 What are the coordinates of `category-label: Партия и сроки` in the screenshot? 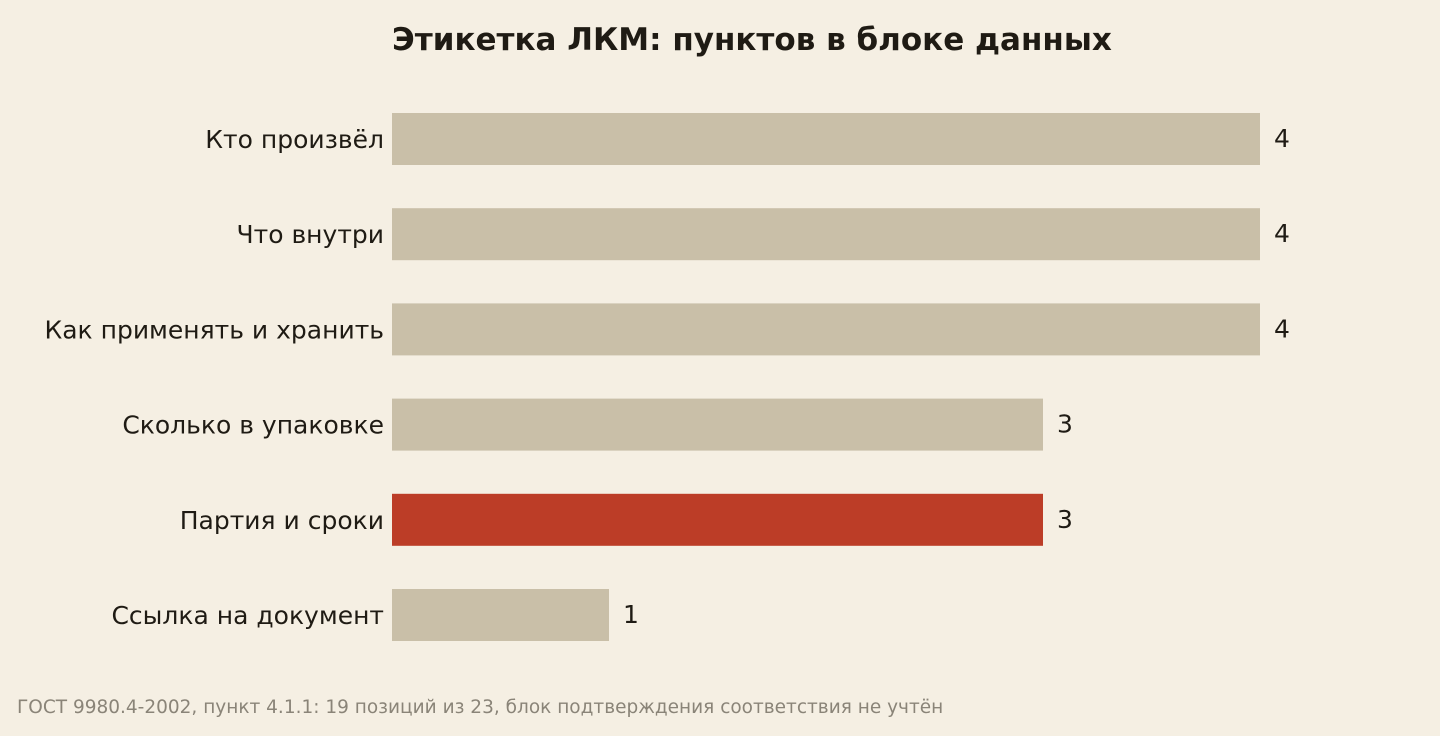 It's located at (282, 520).